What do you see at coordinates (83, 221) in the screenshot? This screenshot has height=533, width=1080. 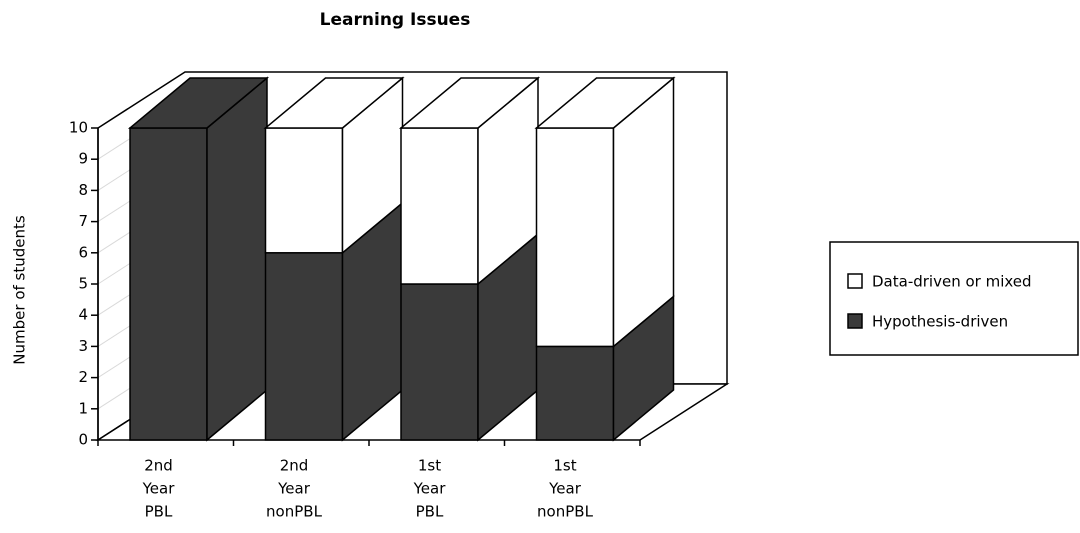 I see `y-tick-label: 7` at bounding box center [83, 221].